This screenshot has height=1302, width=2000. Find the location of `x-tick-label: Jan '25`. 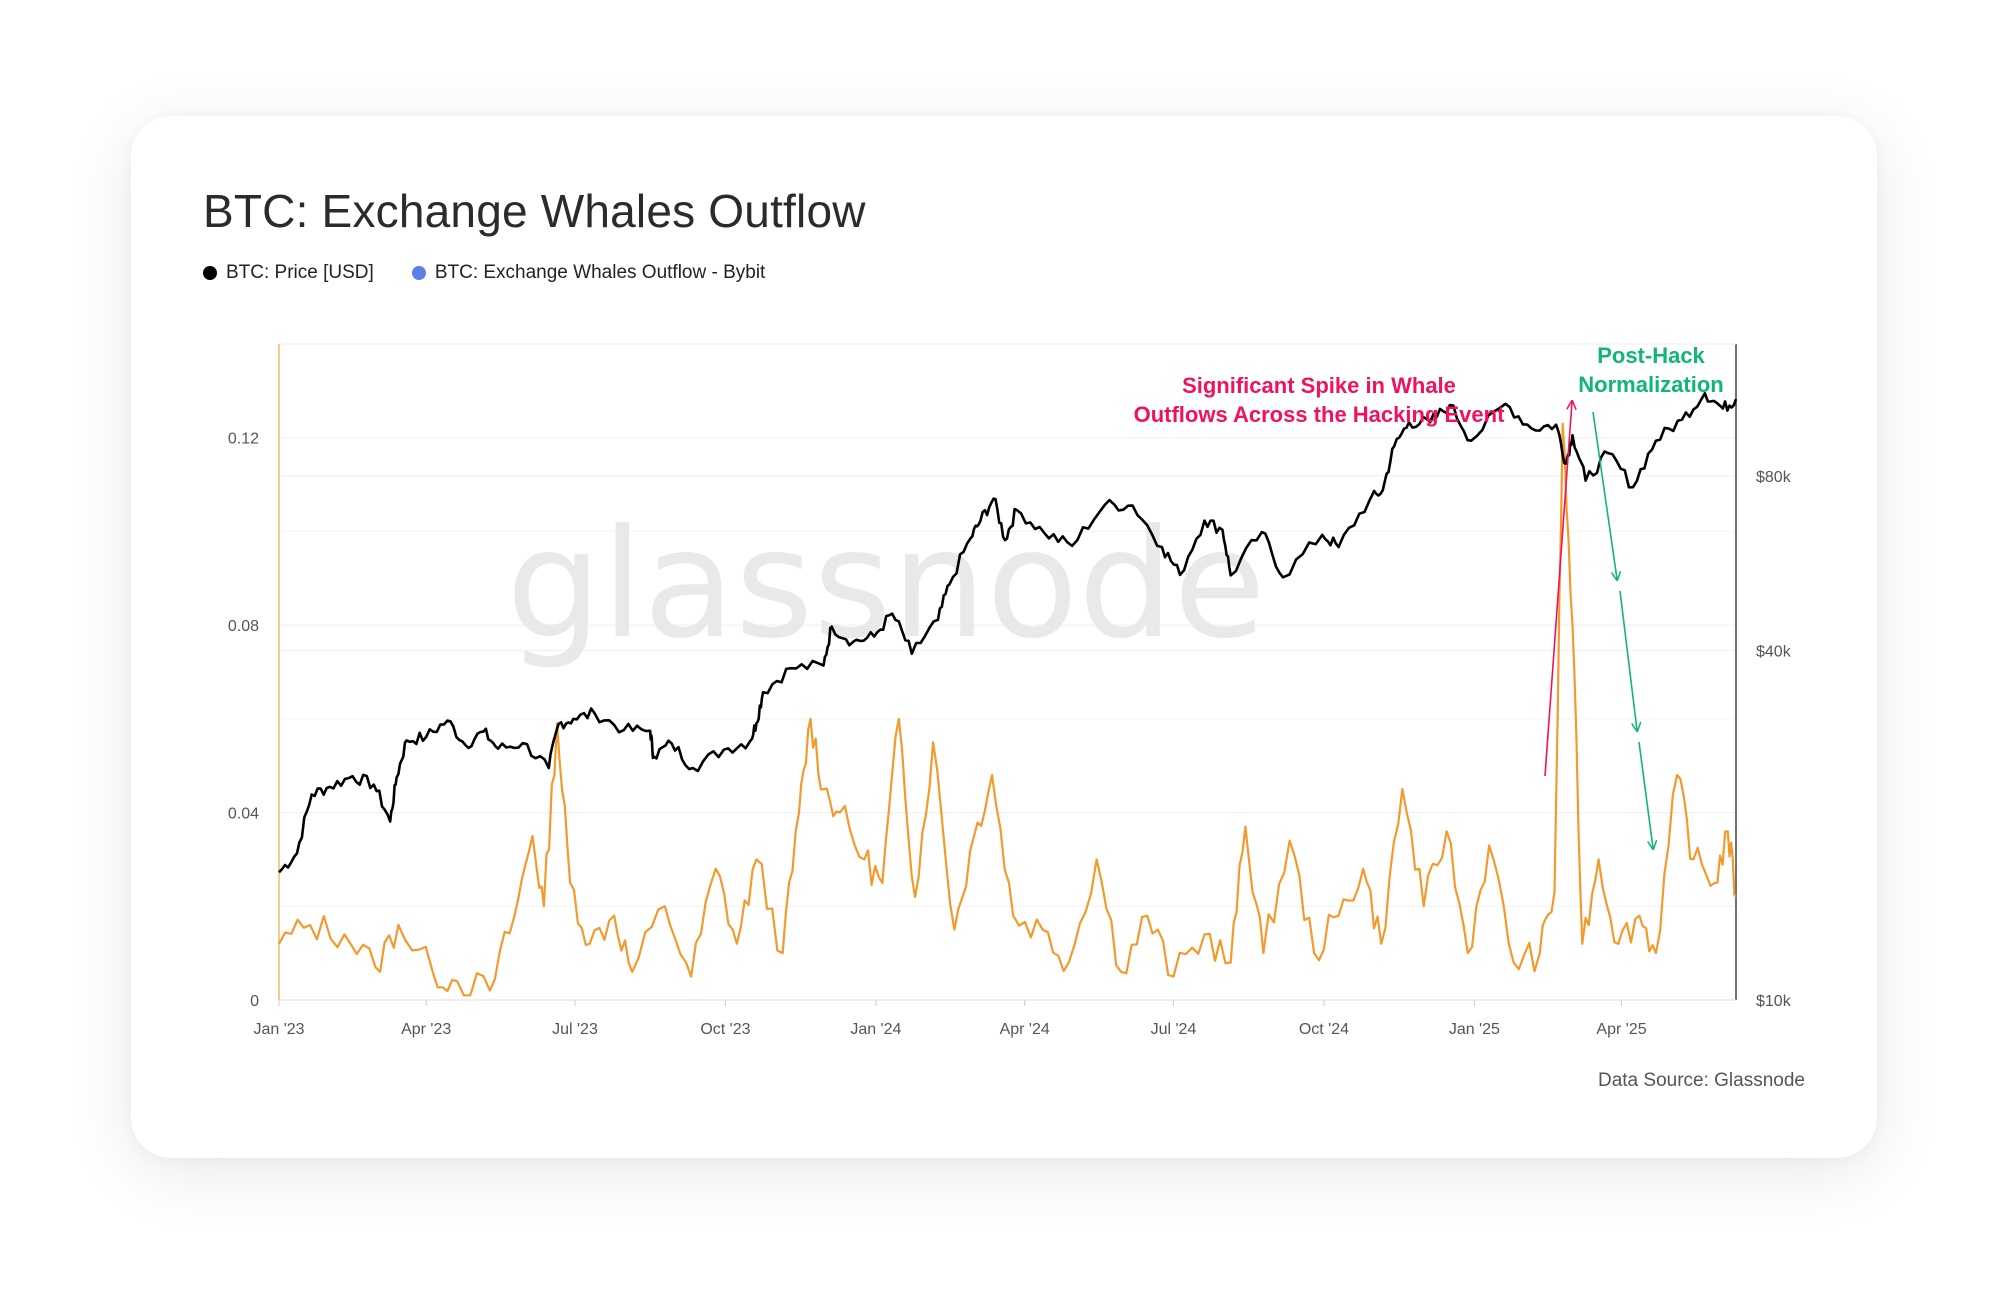

x-tick-label: Jan '25 is located at coordinates (1474, 1029).